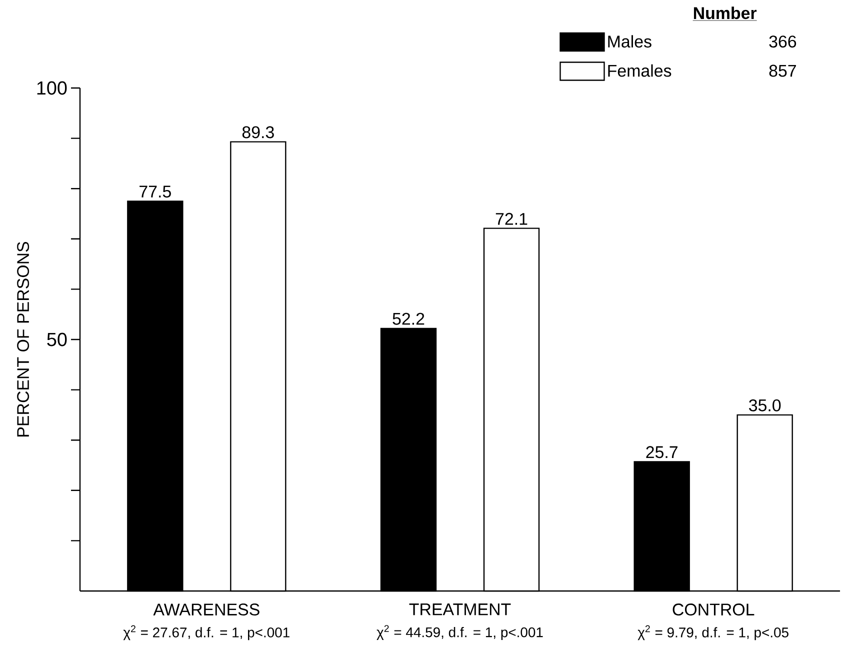  Describe the element at coordinates (713, 610) in the screenshot. I see `x-tick-label: CONTROL` at that location.